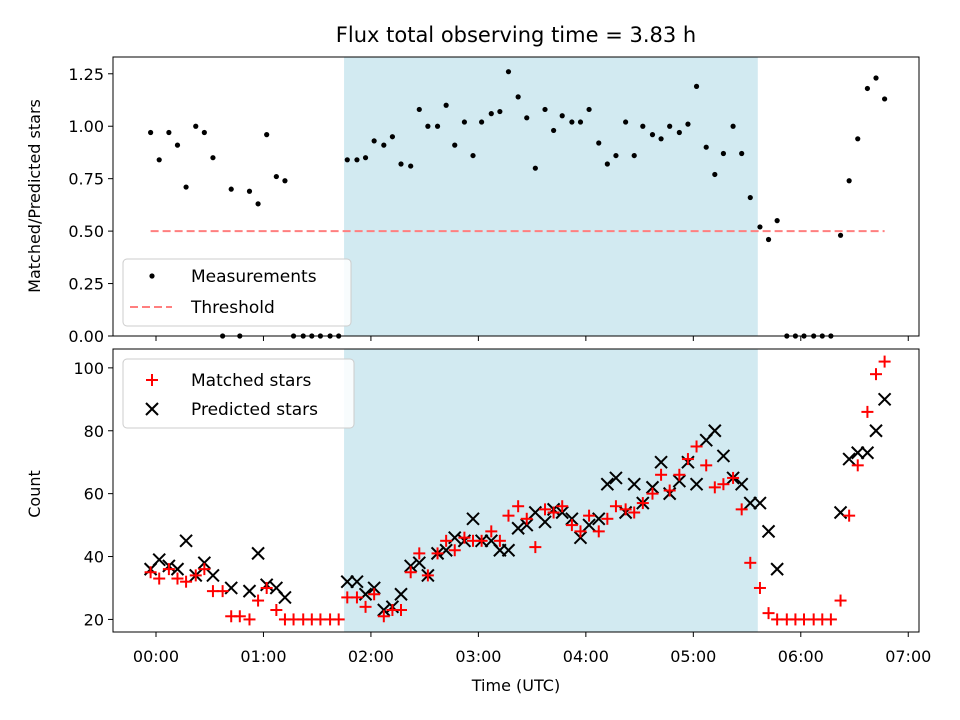 The height and width of the screenshot is (720, 960). I want to click on y-tick-label: 60, so click(94, 494).